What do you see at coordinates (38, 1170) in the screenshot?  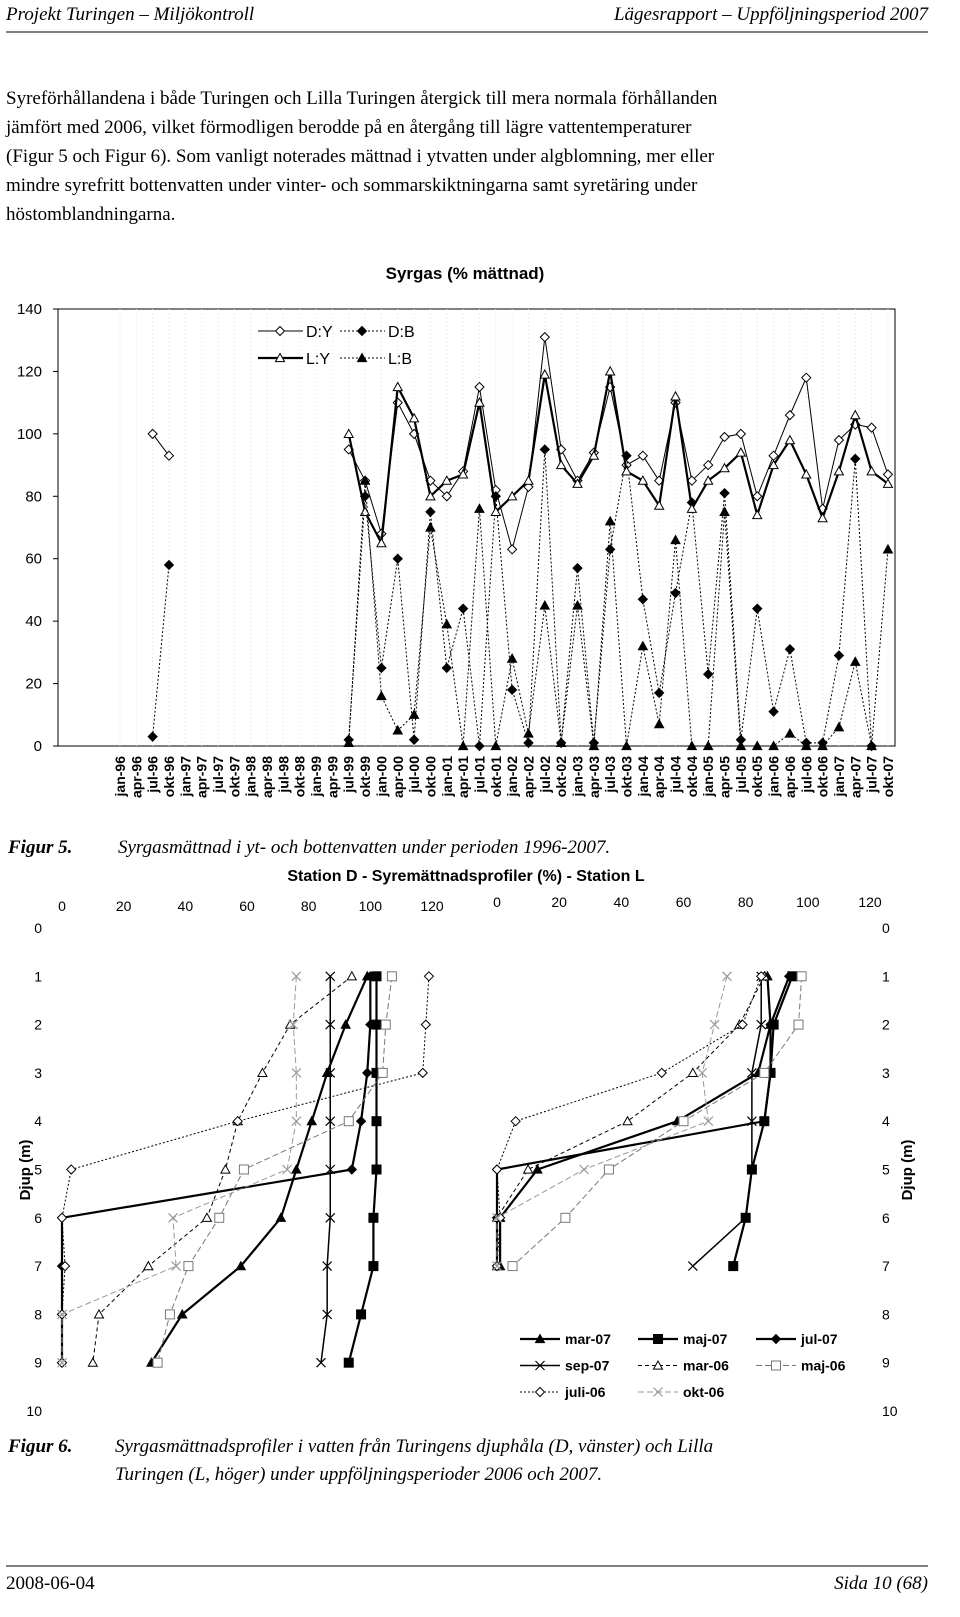 I see `y-tick-label: 5` at bounding box center [38, 1170].